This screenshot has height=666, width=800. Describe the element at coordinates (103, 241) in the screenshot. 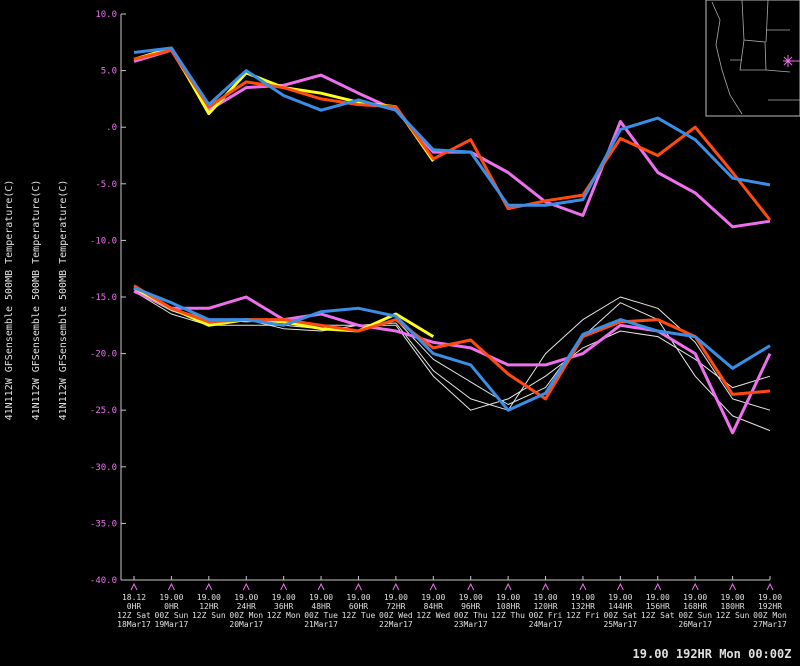

I see `y-tick-label: -10.0` at that location.